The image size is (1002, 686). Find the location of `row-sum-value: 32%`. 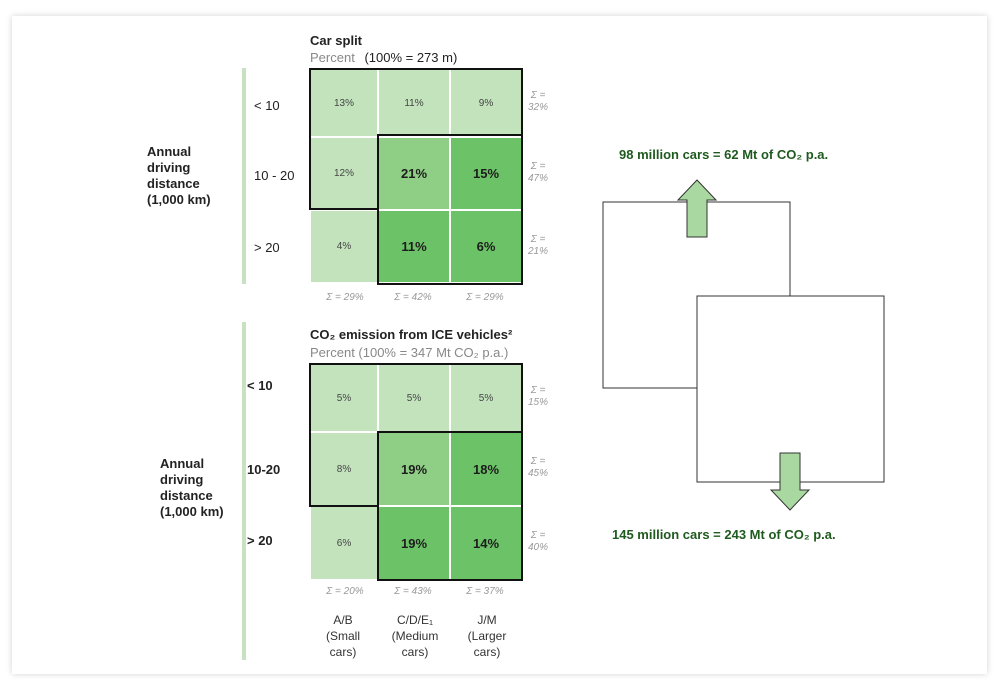

row-sum-value: 32% is located at coordinates (538, 107).